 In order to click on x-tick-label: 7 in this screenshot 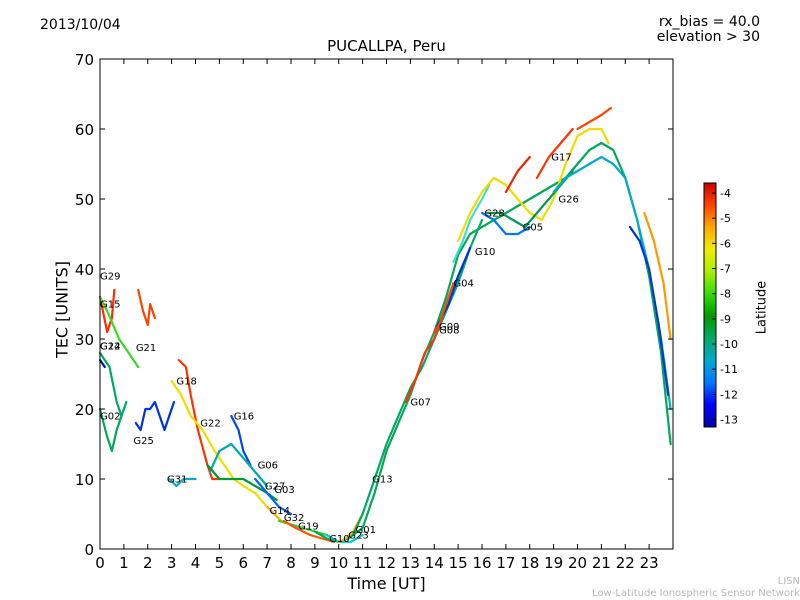, I will do `click(267, 563)`.